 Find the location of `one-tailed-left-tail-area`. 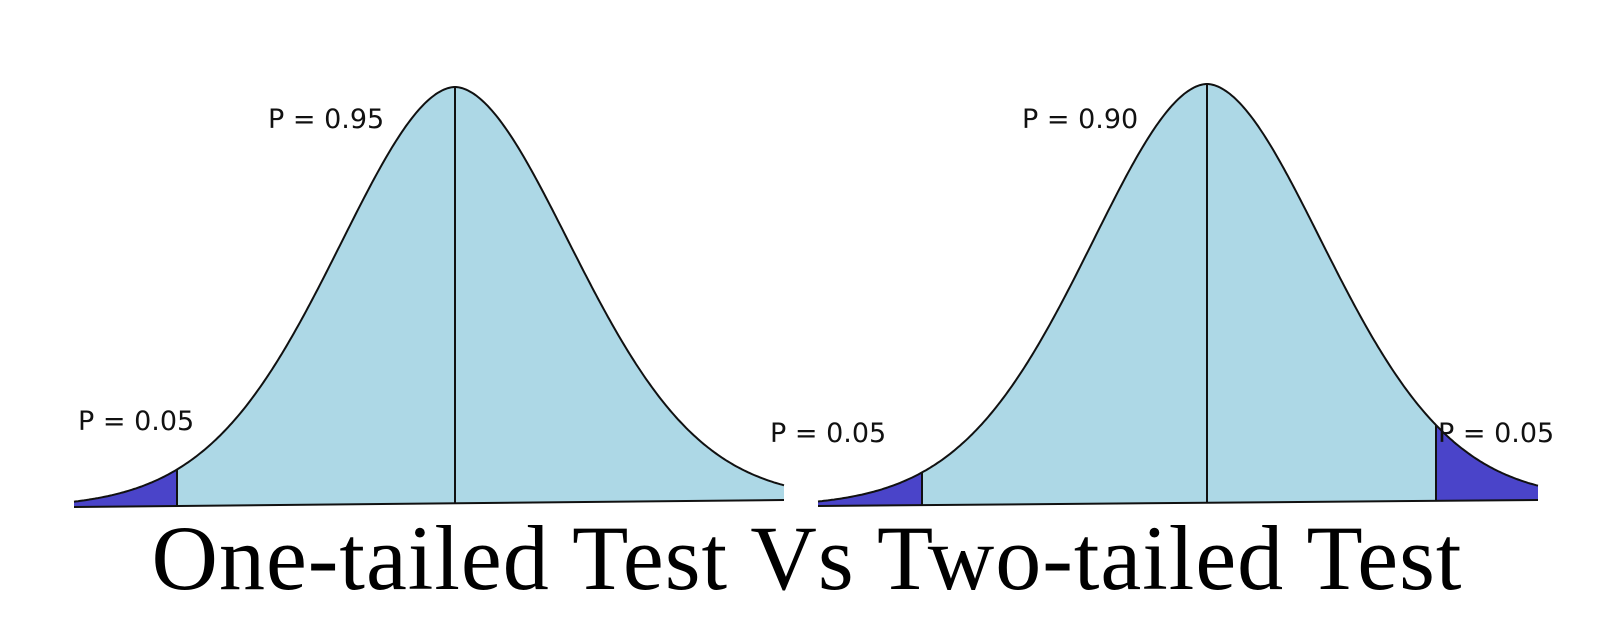

one-tailed-left-tail-area is located at coordinates (125, 488).